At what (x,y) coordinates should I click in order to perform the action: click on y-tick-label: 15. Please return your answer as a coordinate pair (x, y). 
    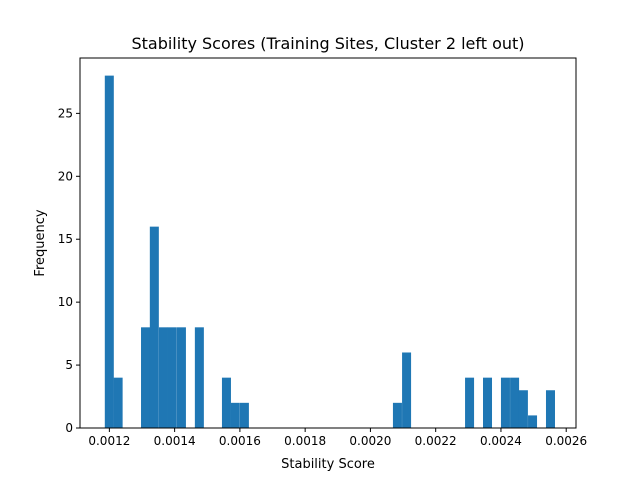
    Looking at the image, I should click on (65, 239).